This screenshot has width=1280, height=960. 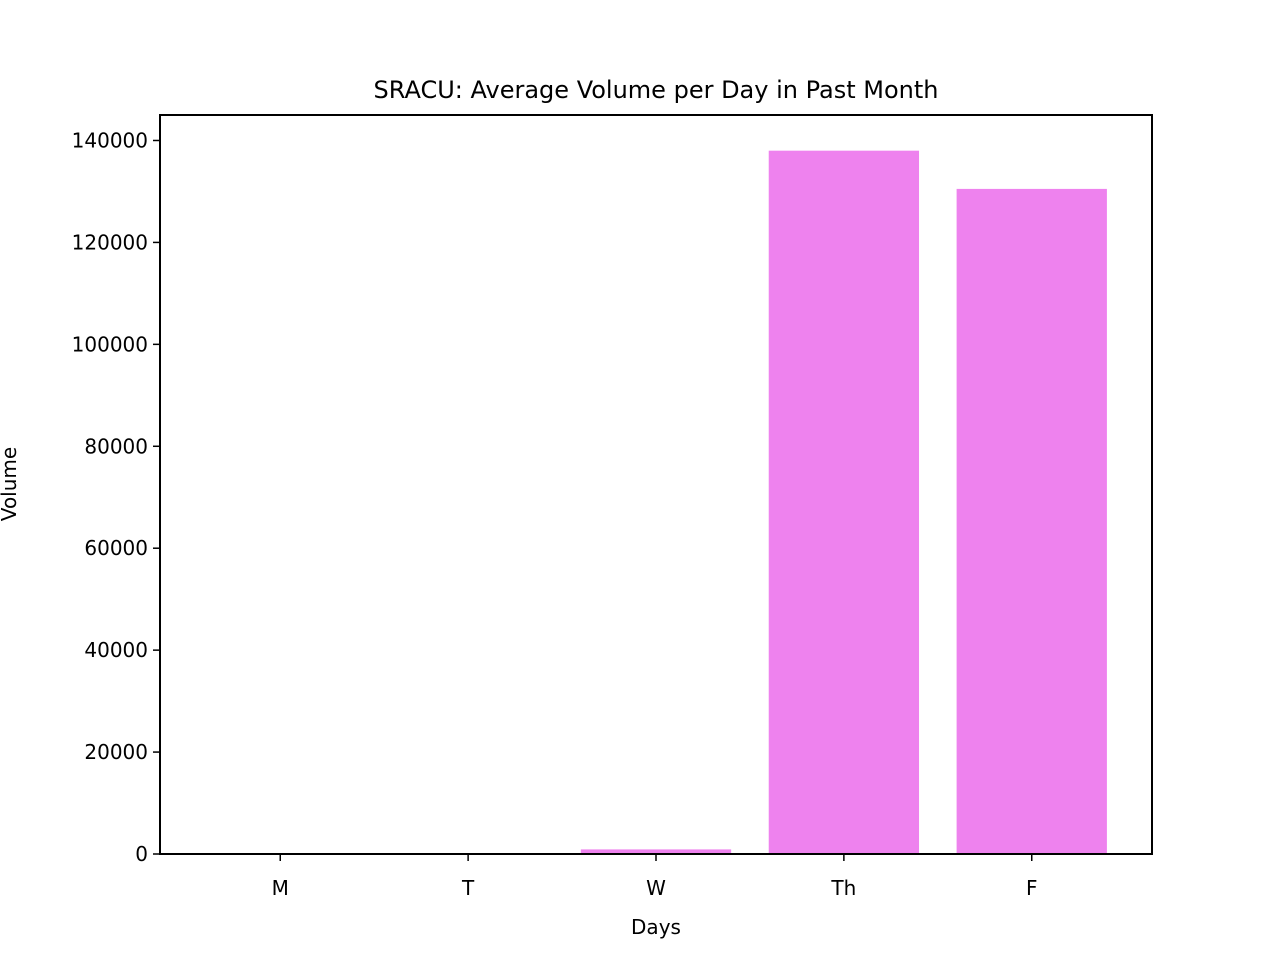 I want to click on bar-th, so click(x=844, y=502).